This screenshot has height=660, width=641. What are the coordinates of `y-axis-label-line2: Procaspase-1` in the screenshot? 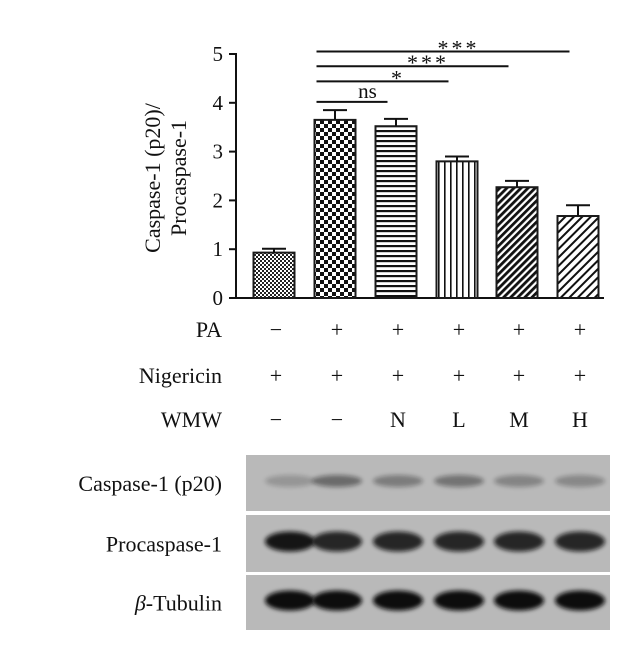 It's located at (178, 178).